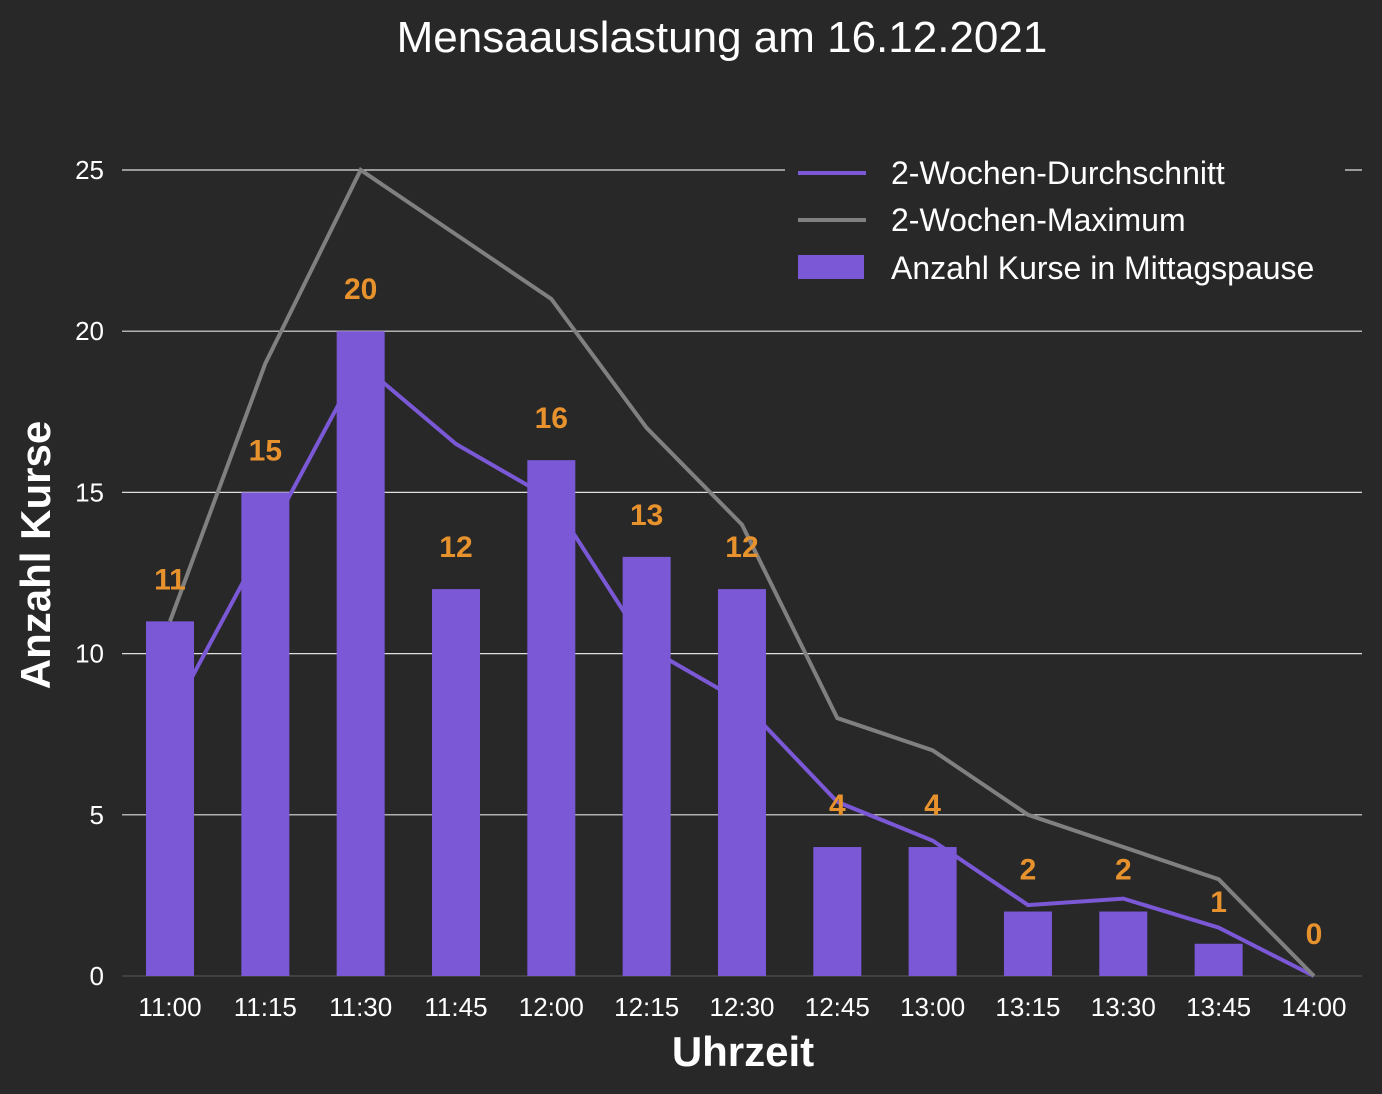 This screenshot has width=1382, height=1094. I want to click on x-tick-label: 13:00, so click(932, 1007).